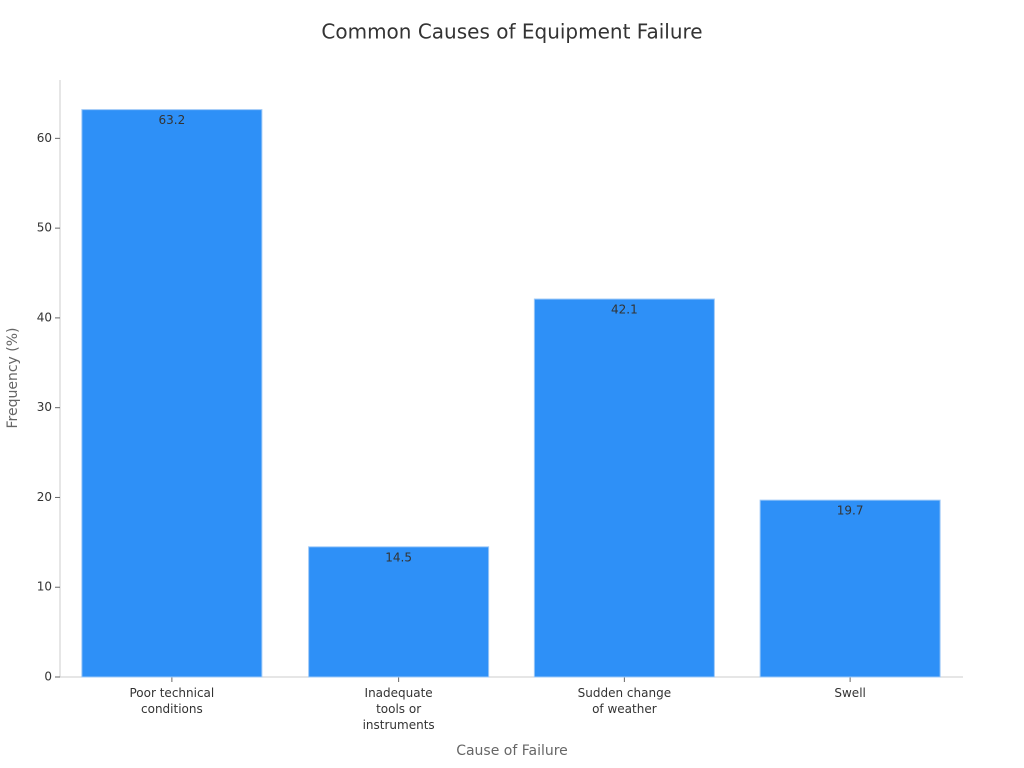 This screenshot has height=768, width=1024. I want to click on y-tick-label: 30, so click(44, 407).